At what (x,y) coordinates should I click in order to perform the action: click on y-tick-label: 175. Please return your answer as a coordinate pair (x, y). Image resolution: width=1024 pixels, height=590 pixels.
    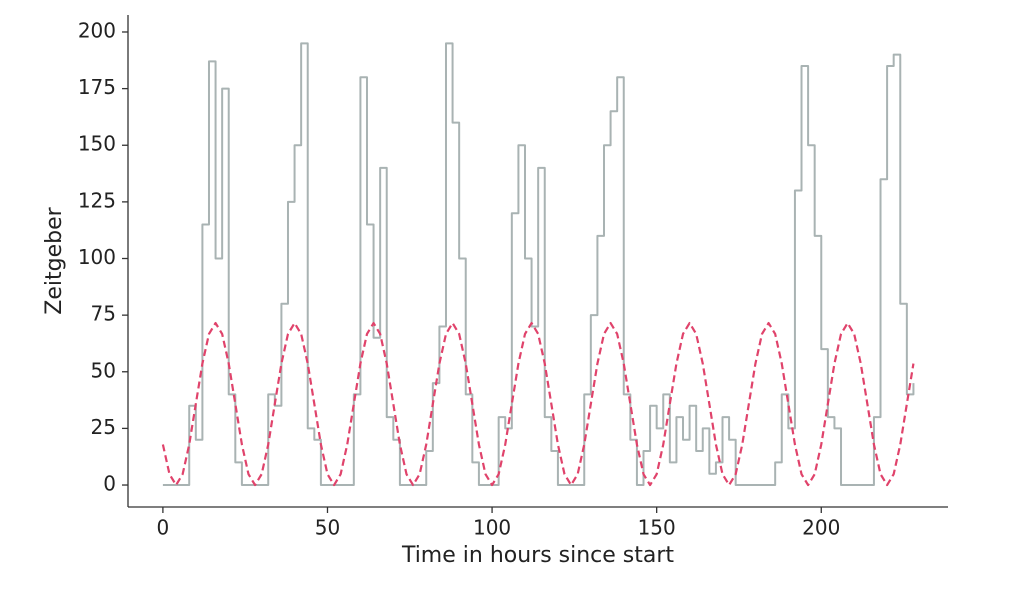
    Looking at the image, I should click on (97, 87).